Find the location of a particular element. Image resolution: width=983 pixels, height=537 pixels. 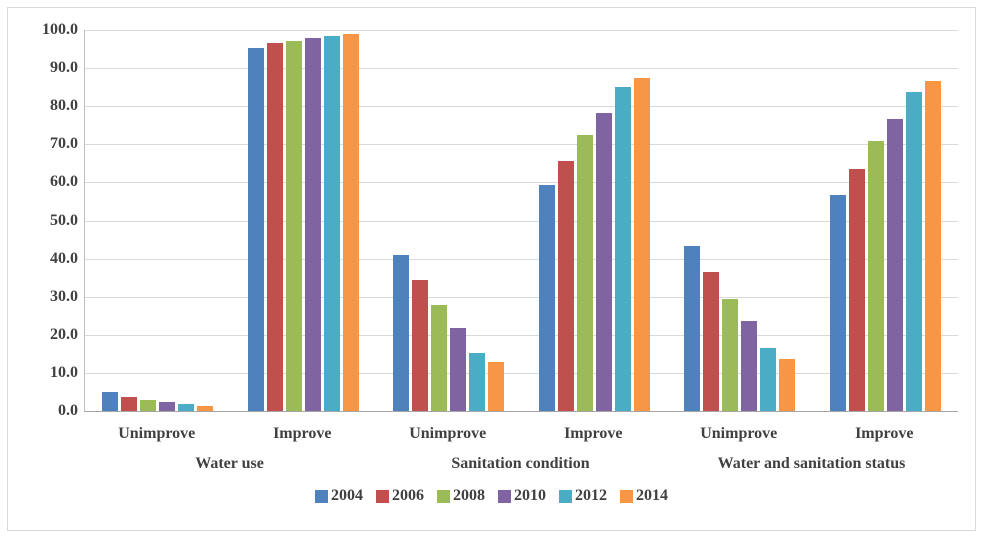

y-tick-label: 10.0 is located at coordinates (64, 372).